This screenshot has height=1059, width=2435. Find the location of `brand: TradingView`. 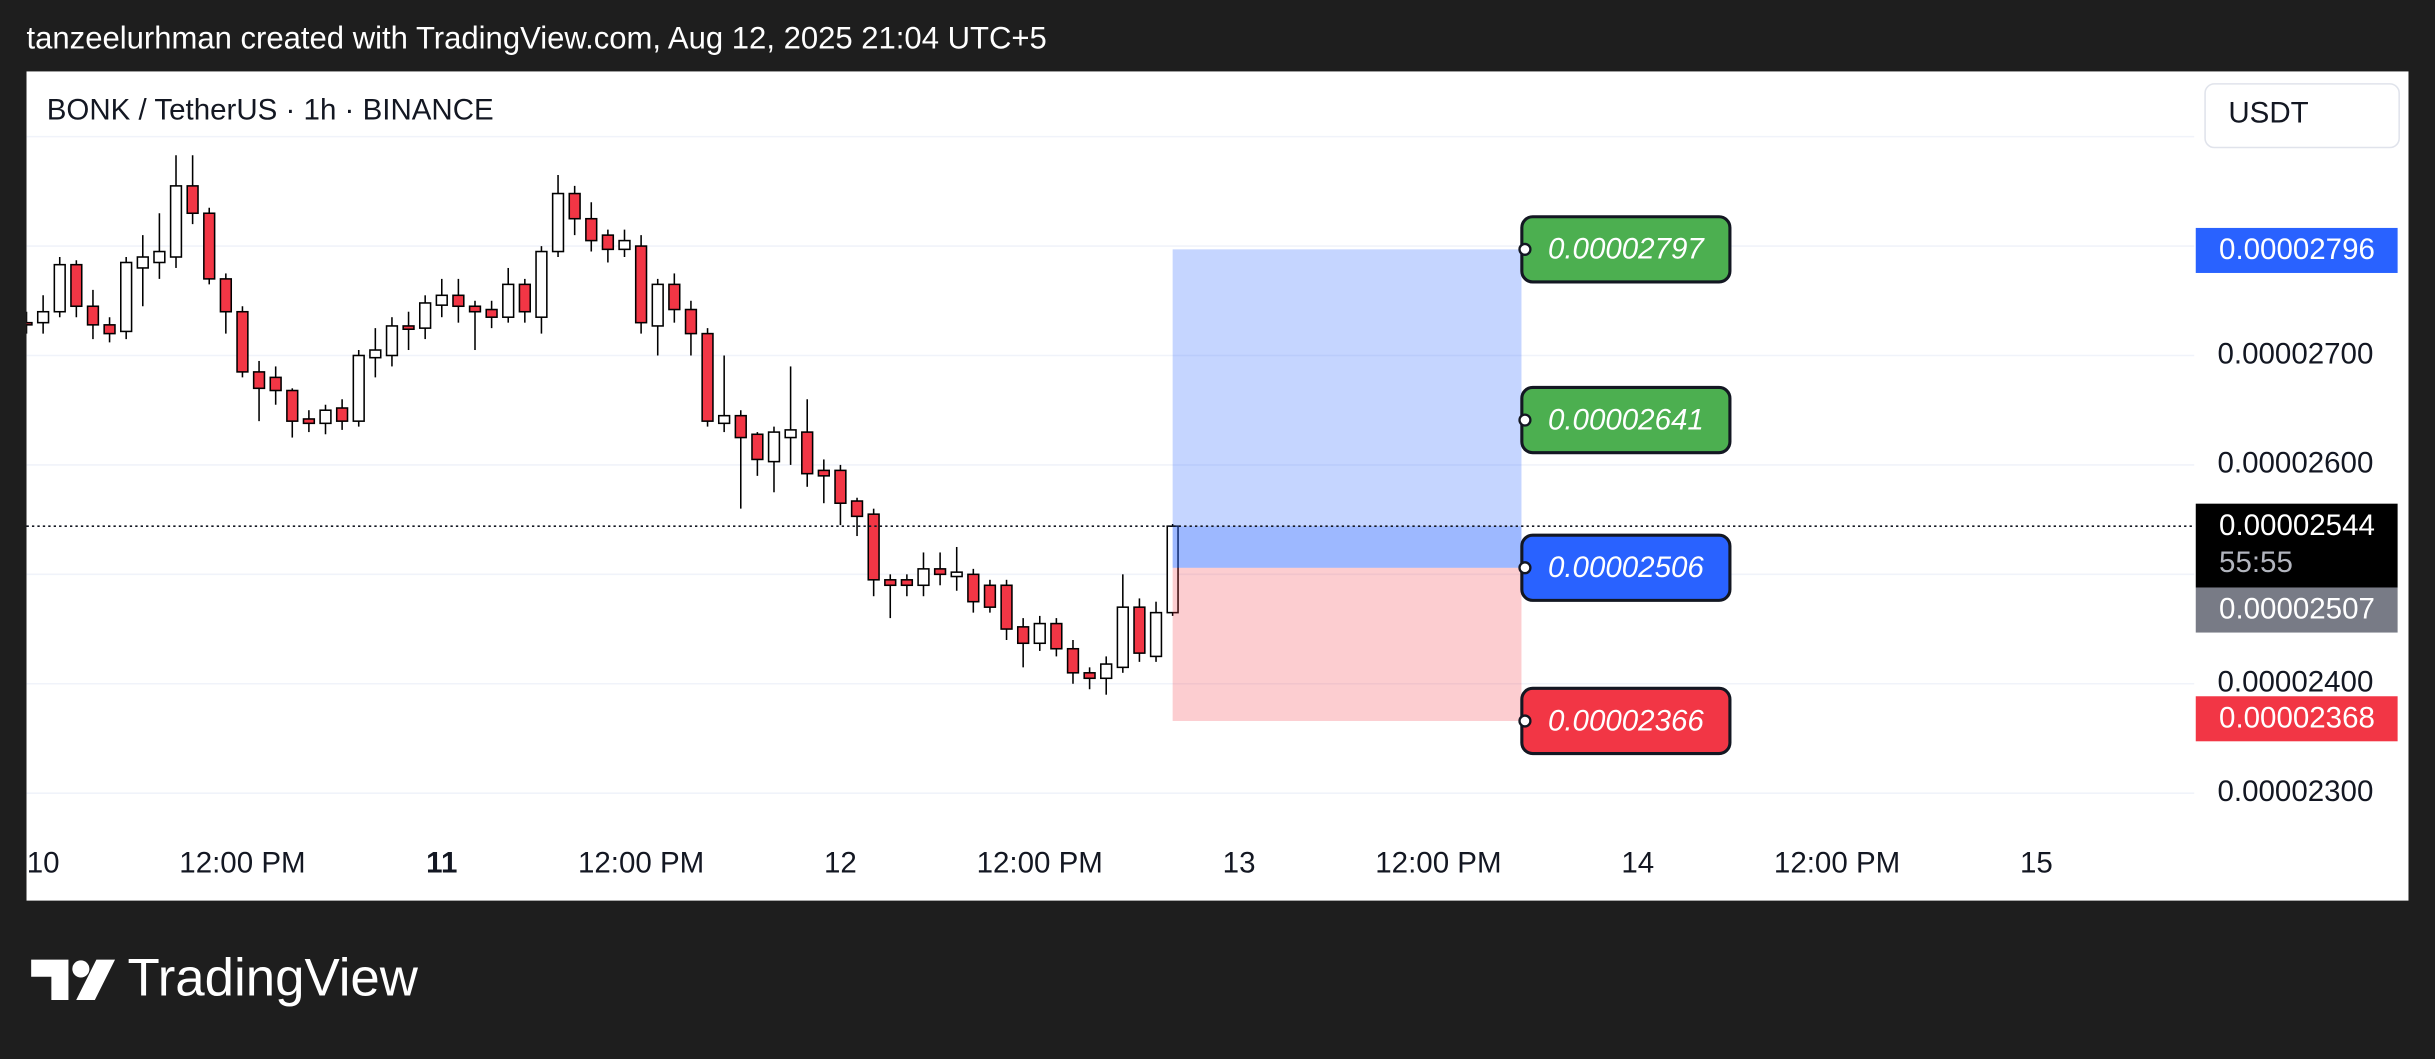

brand: TradingView is located at coordinates (272, 977).